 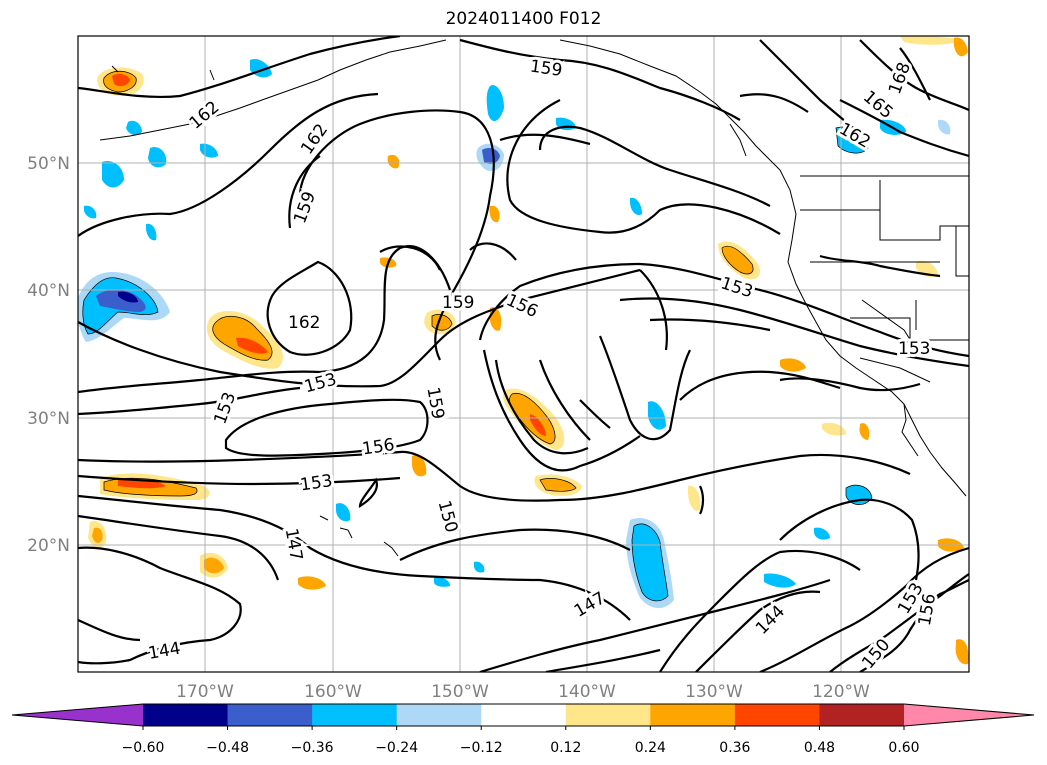 I want to click on colorbar-tick-label: −0.60, so click(x=143, y=748).